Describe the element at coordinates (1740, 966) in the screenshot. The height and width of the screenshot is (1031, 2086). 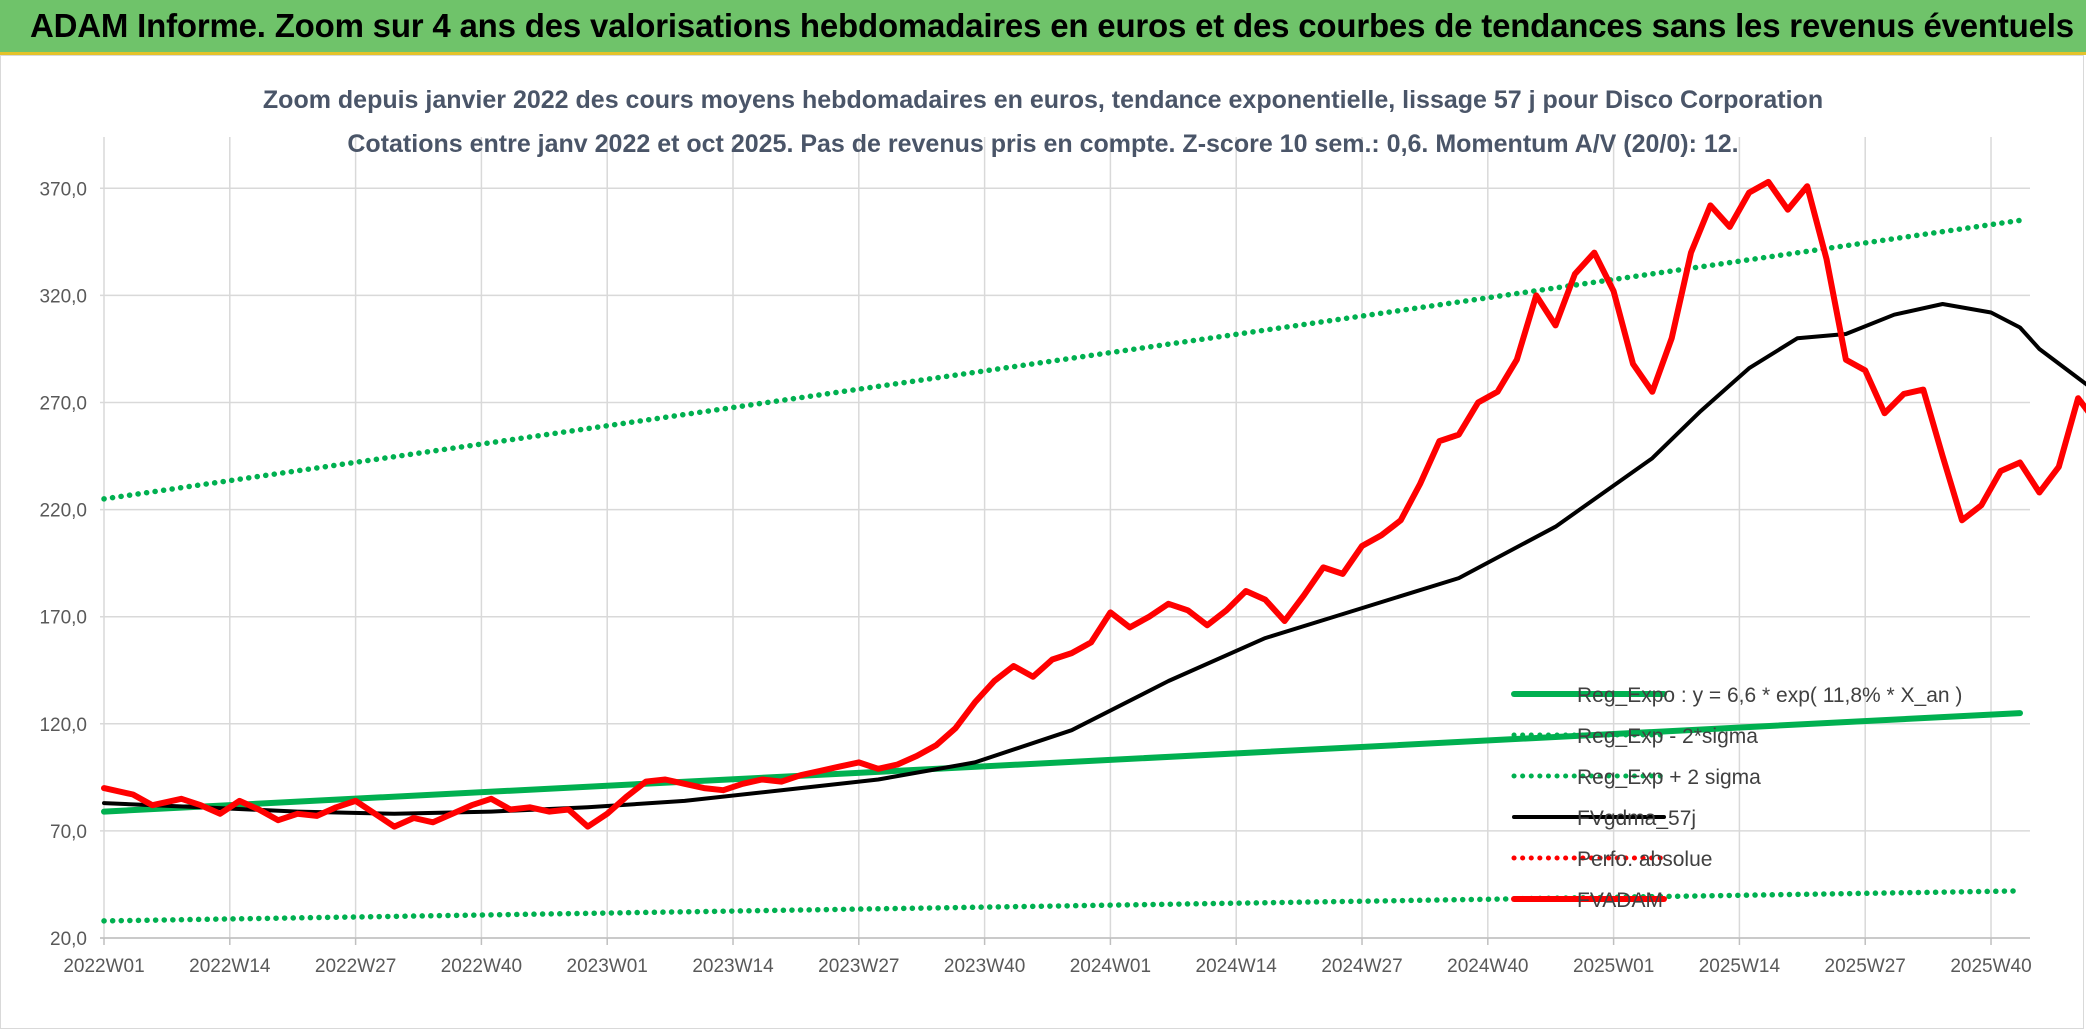
I see `x-tick-label: 2025W14` at that location.